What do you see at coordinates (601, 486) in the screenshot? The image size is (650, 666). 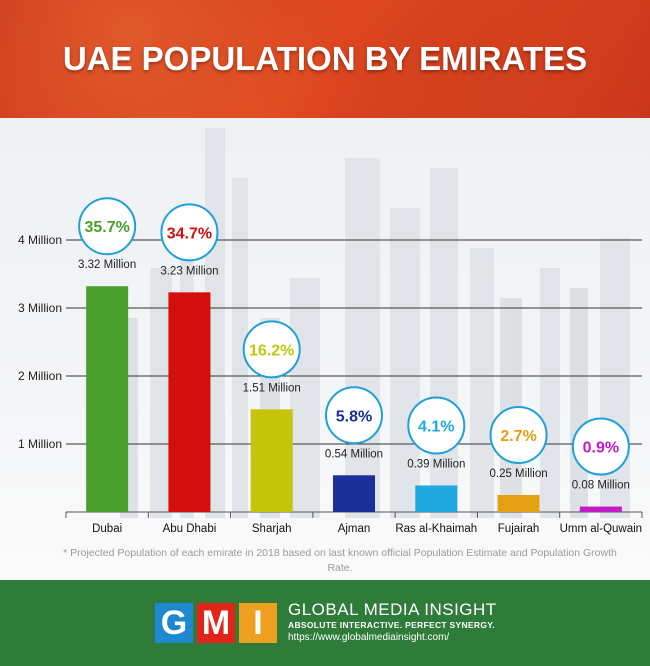 I see `value-label: 0.08 Million` at bounding box center [601, 486].